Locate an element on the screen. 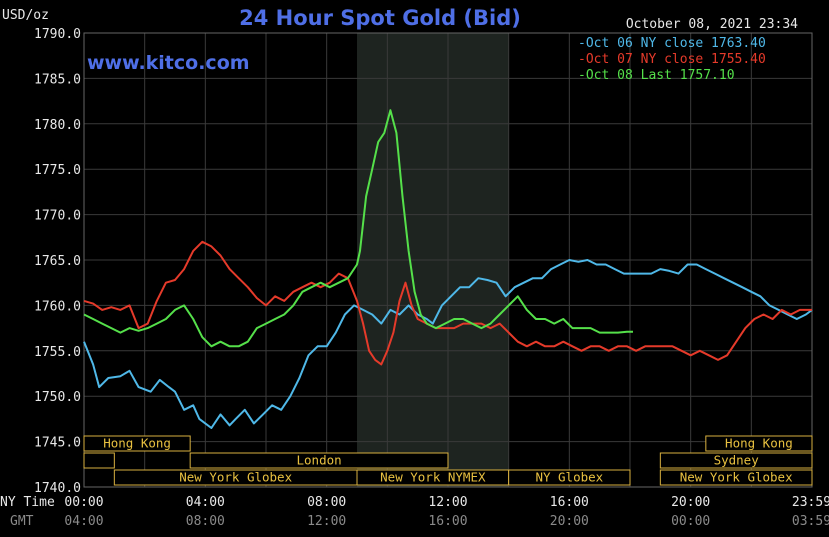 This screenshot has height=537, width=829. x-tick-ny: 20:00 is located at coordinates (690, 502).